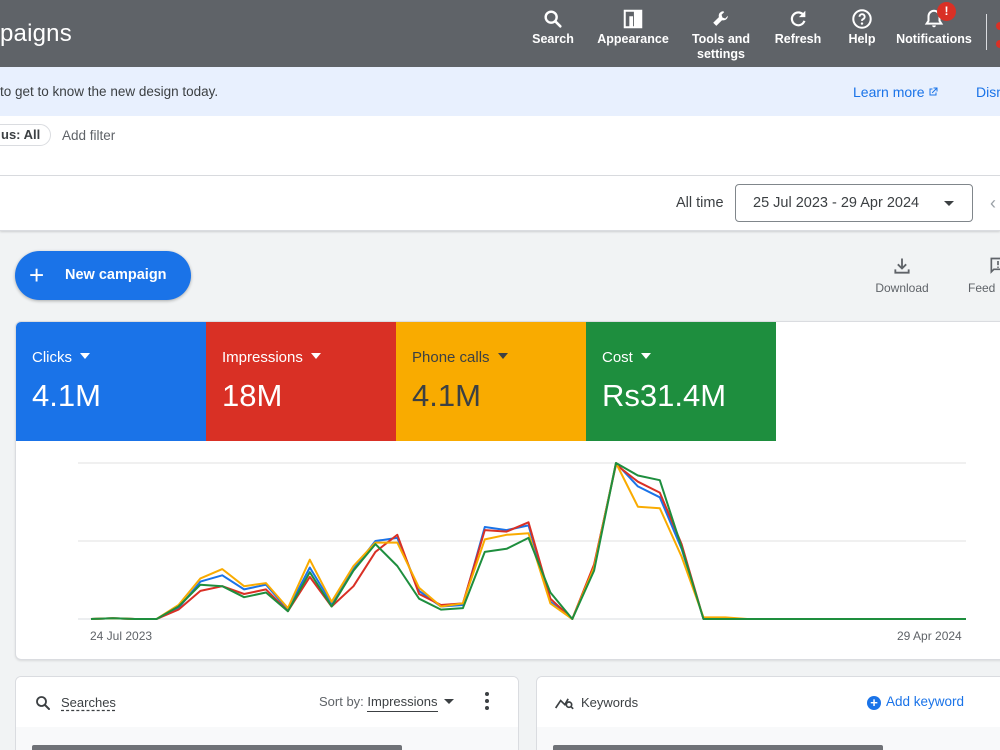 The image size is (1000, 750). I want to click on notification-badge: !, so click(946, 11).